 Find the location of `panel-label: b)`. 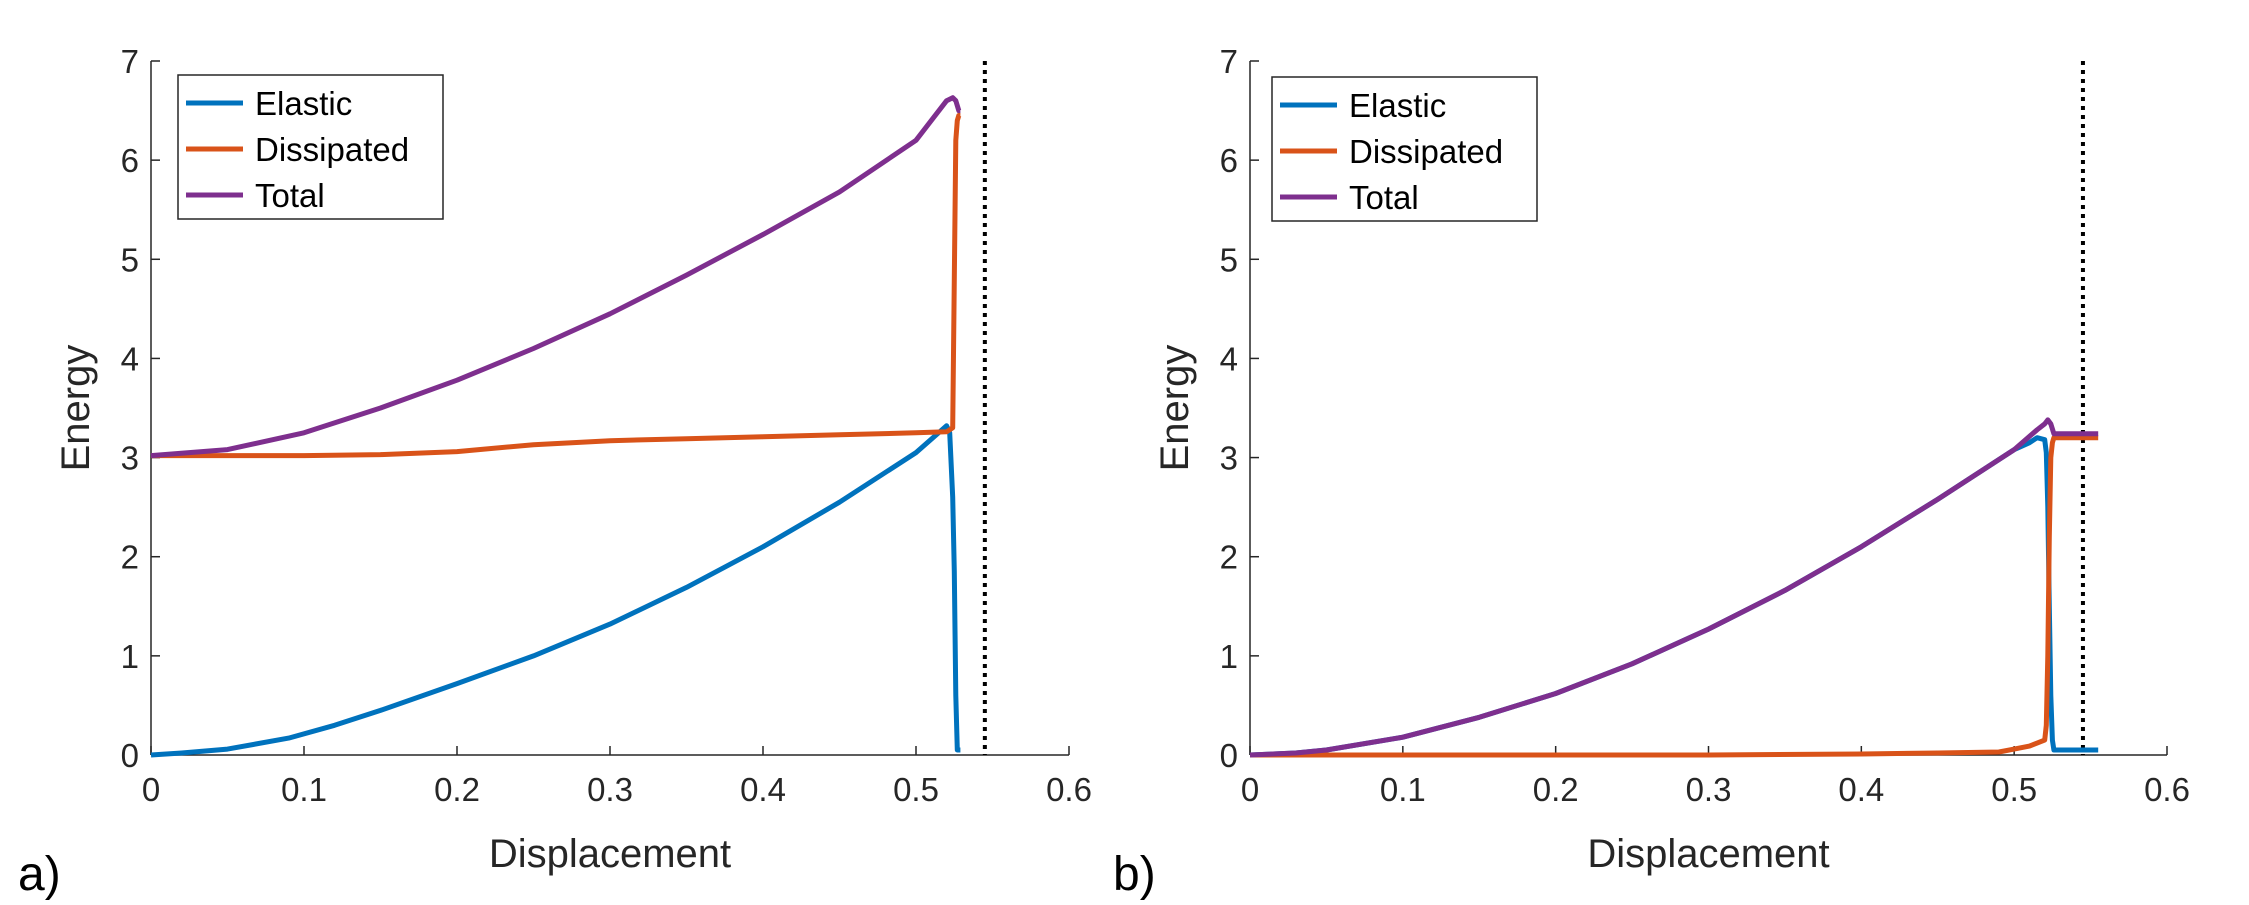

panel-label: b) is located at coordinates (1134, 874).